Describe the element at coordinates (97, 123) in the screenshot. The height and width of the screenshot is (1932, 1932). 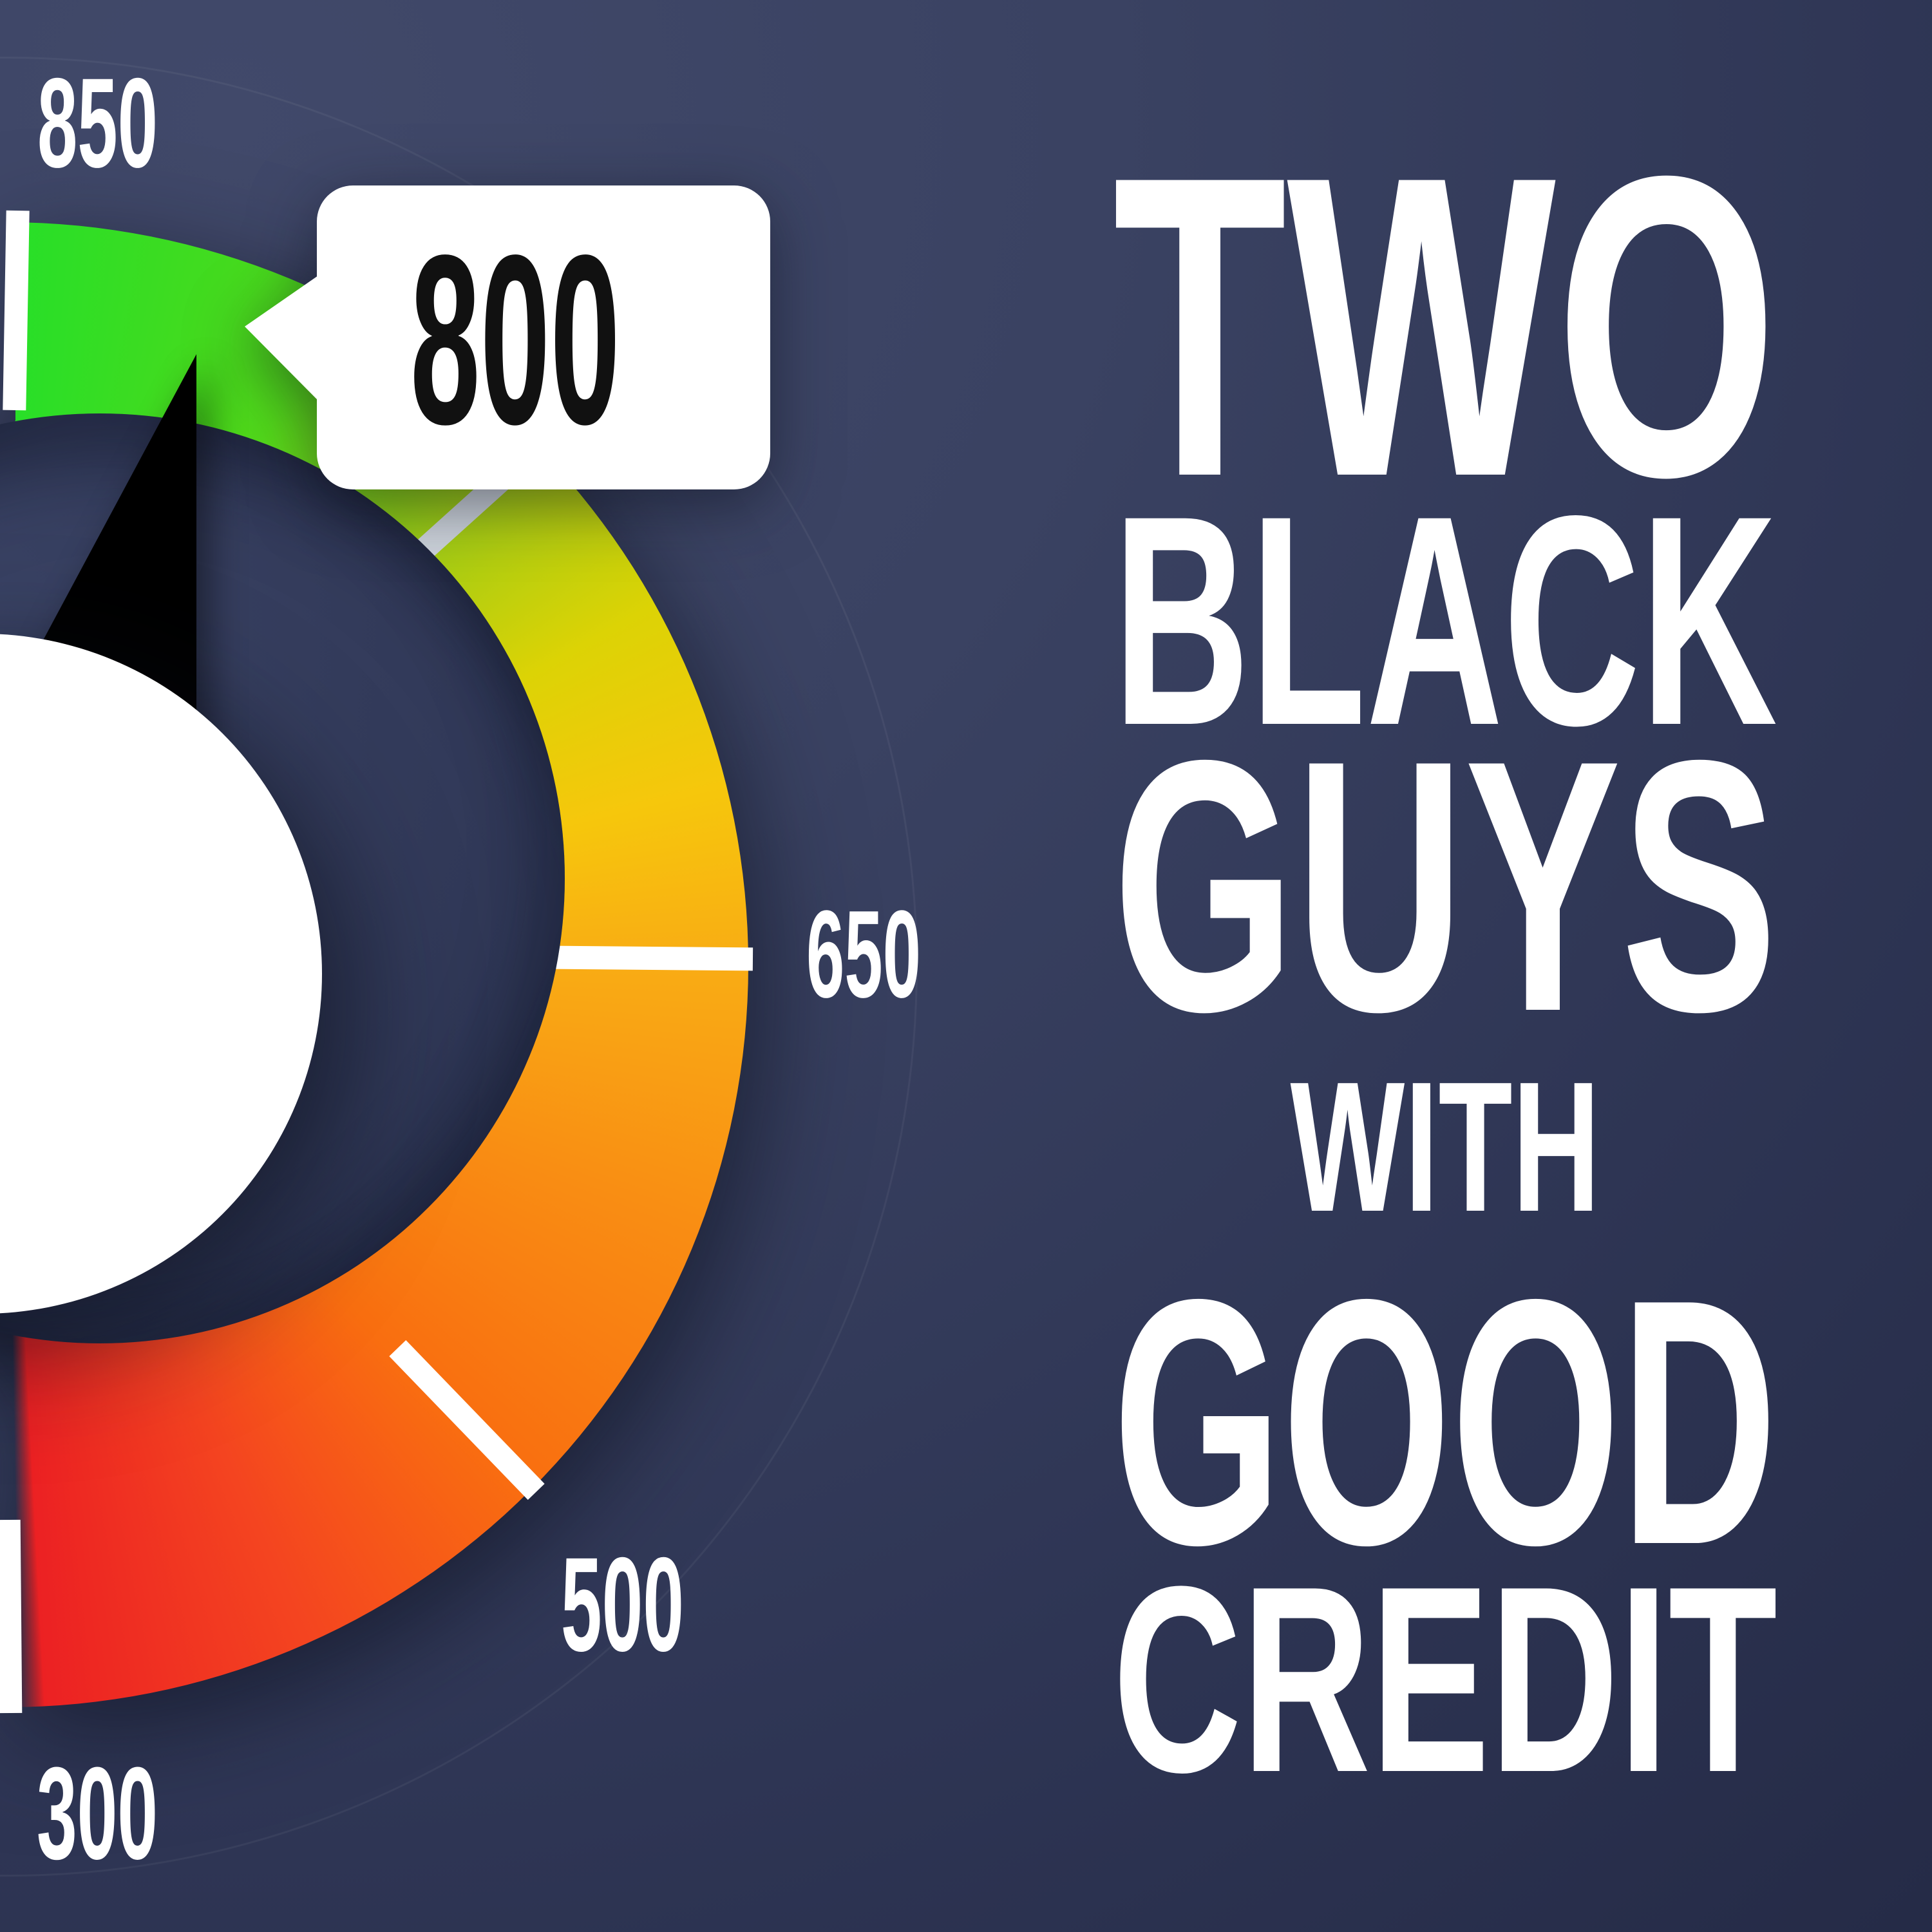
I see `scale-label-850: 850` at that location.